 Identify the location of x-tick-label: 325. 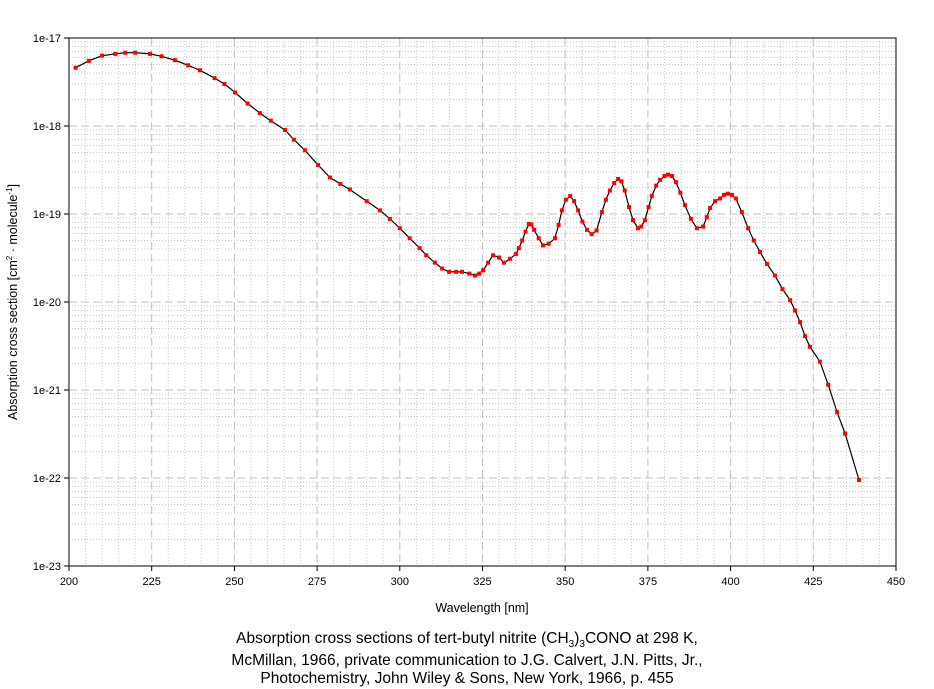
(482, 582).